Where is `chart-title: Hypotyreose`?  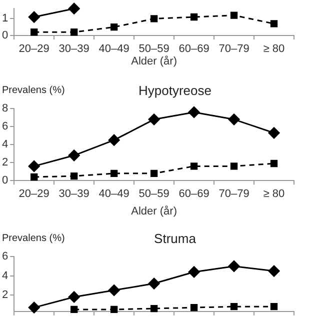 chart-title: Hypotyreose is located at coordinates (175, 90).